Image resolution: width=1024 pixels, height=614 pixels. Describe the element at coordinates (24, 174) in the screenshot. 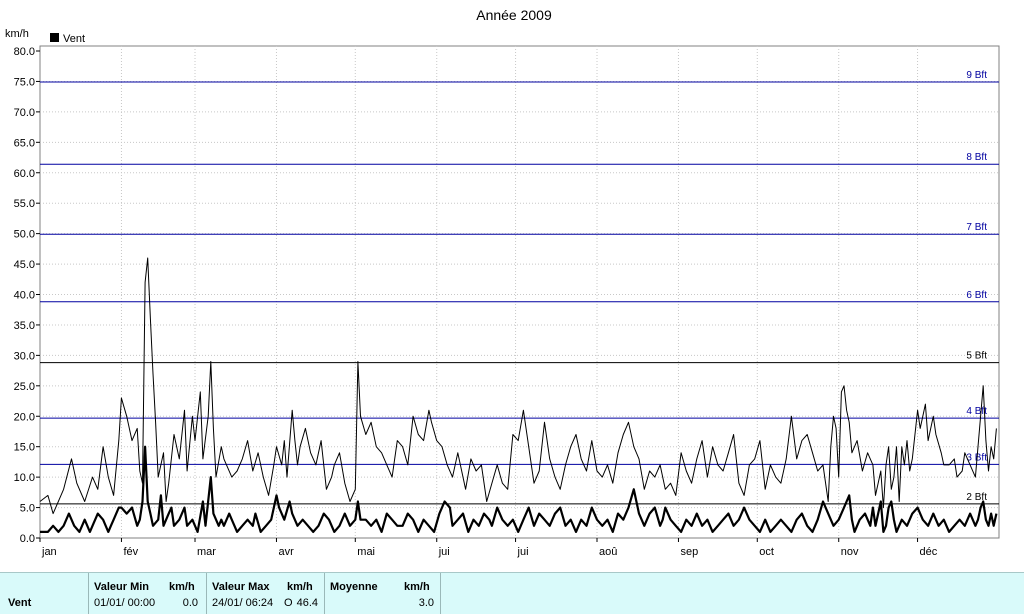

I see `y-tick-label: 60.0` at that location.